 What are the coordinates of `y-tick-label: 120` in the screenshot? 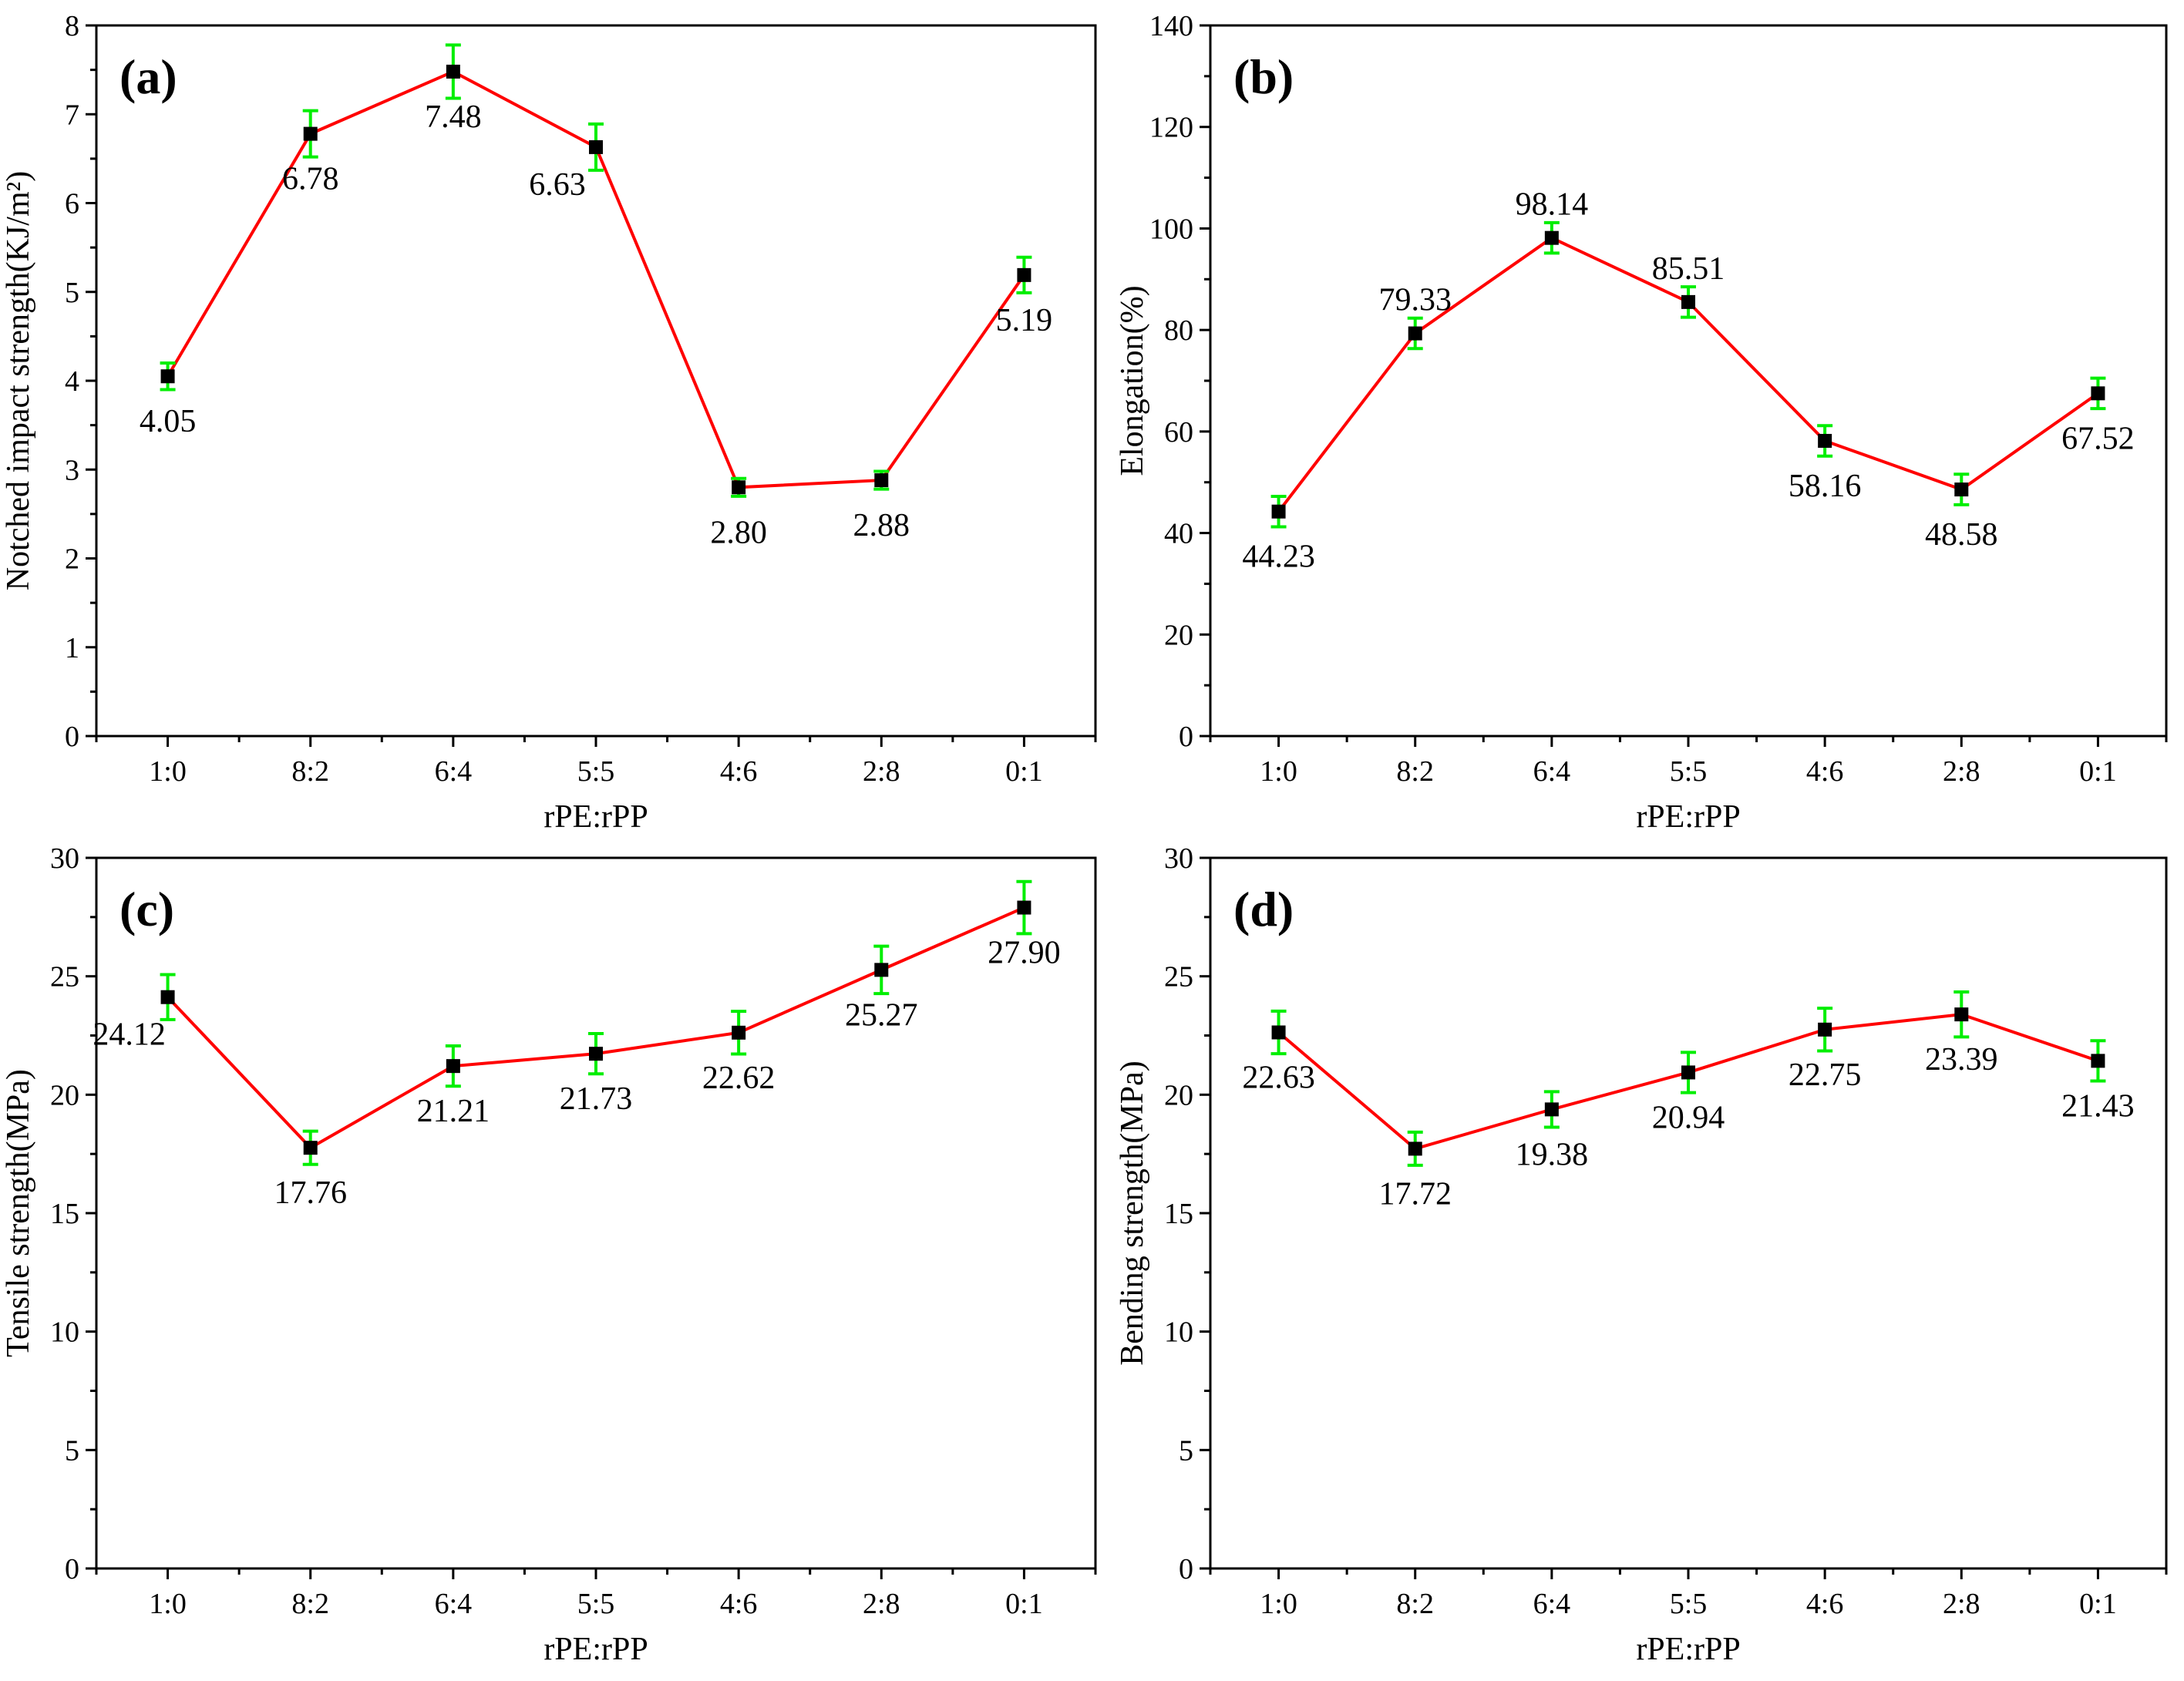 It's located at (1171, 128).